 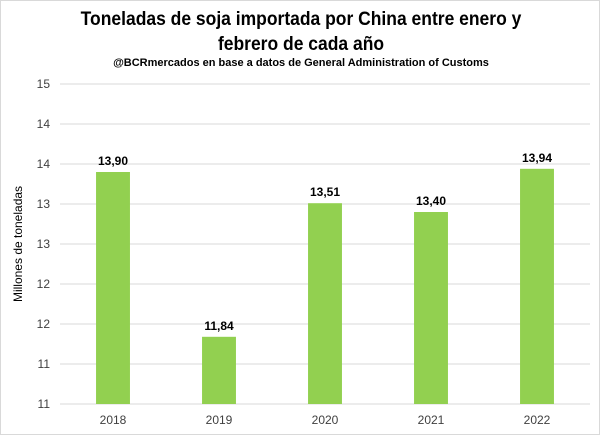 I want to click on x-axis-tick-labels: 2018 2019 2020 2021 2022, so click(x=325, y=420).